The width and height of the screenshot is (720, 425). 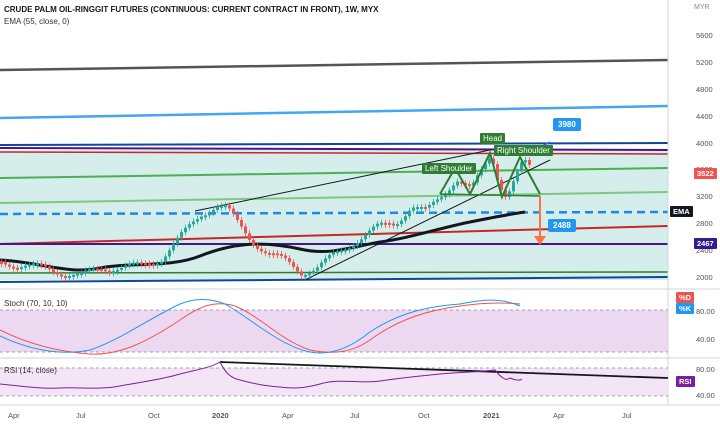 What do you see at coordinates (334, 173) in the screenshot?
I see `green-line-upper` at bounding box center [334, 173].